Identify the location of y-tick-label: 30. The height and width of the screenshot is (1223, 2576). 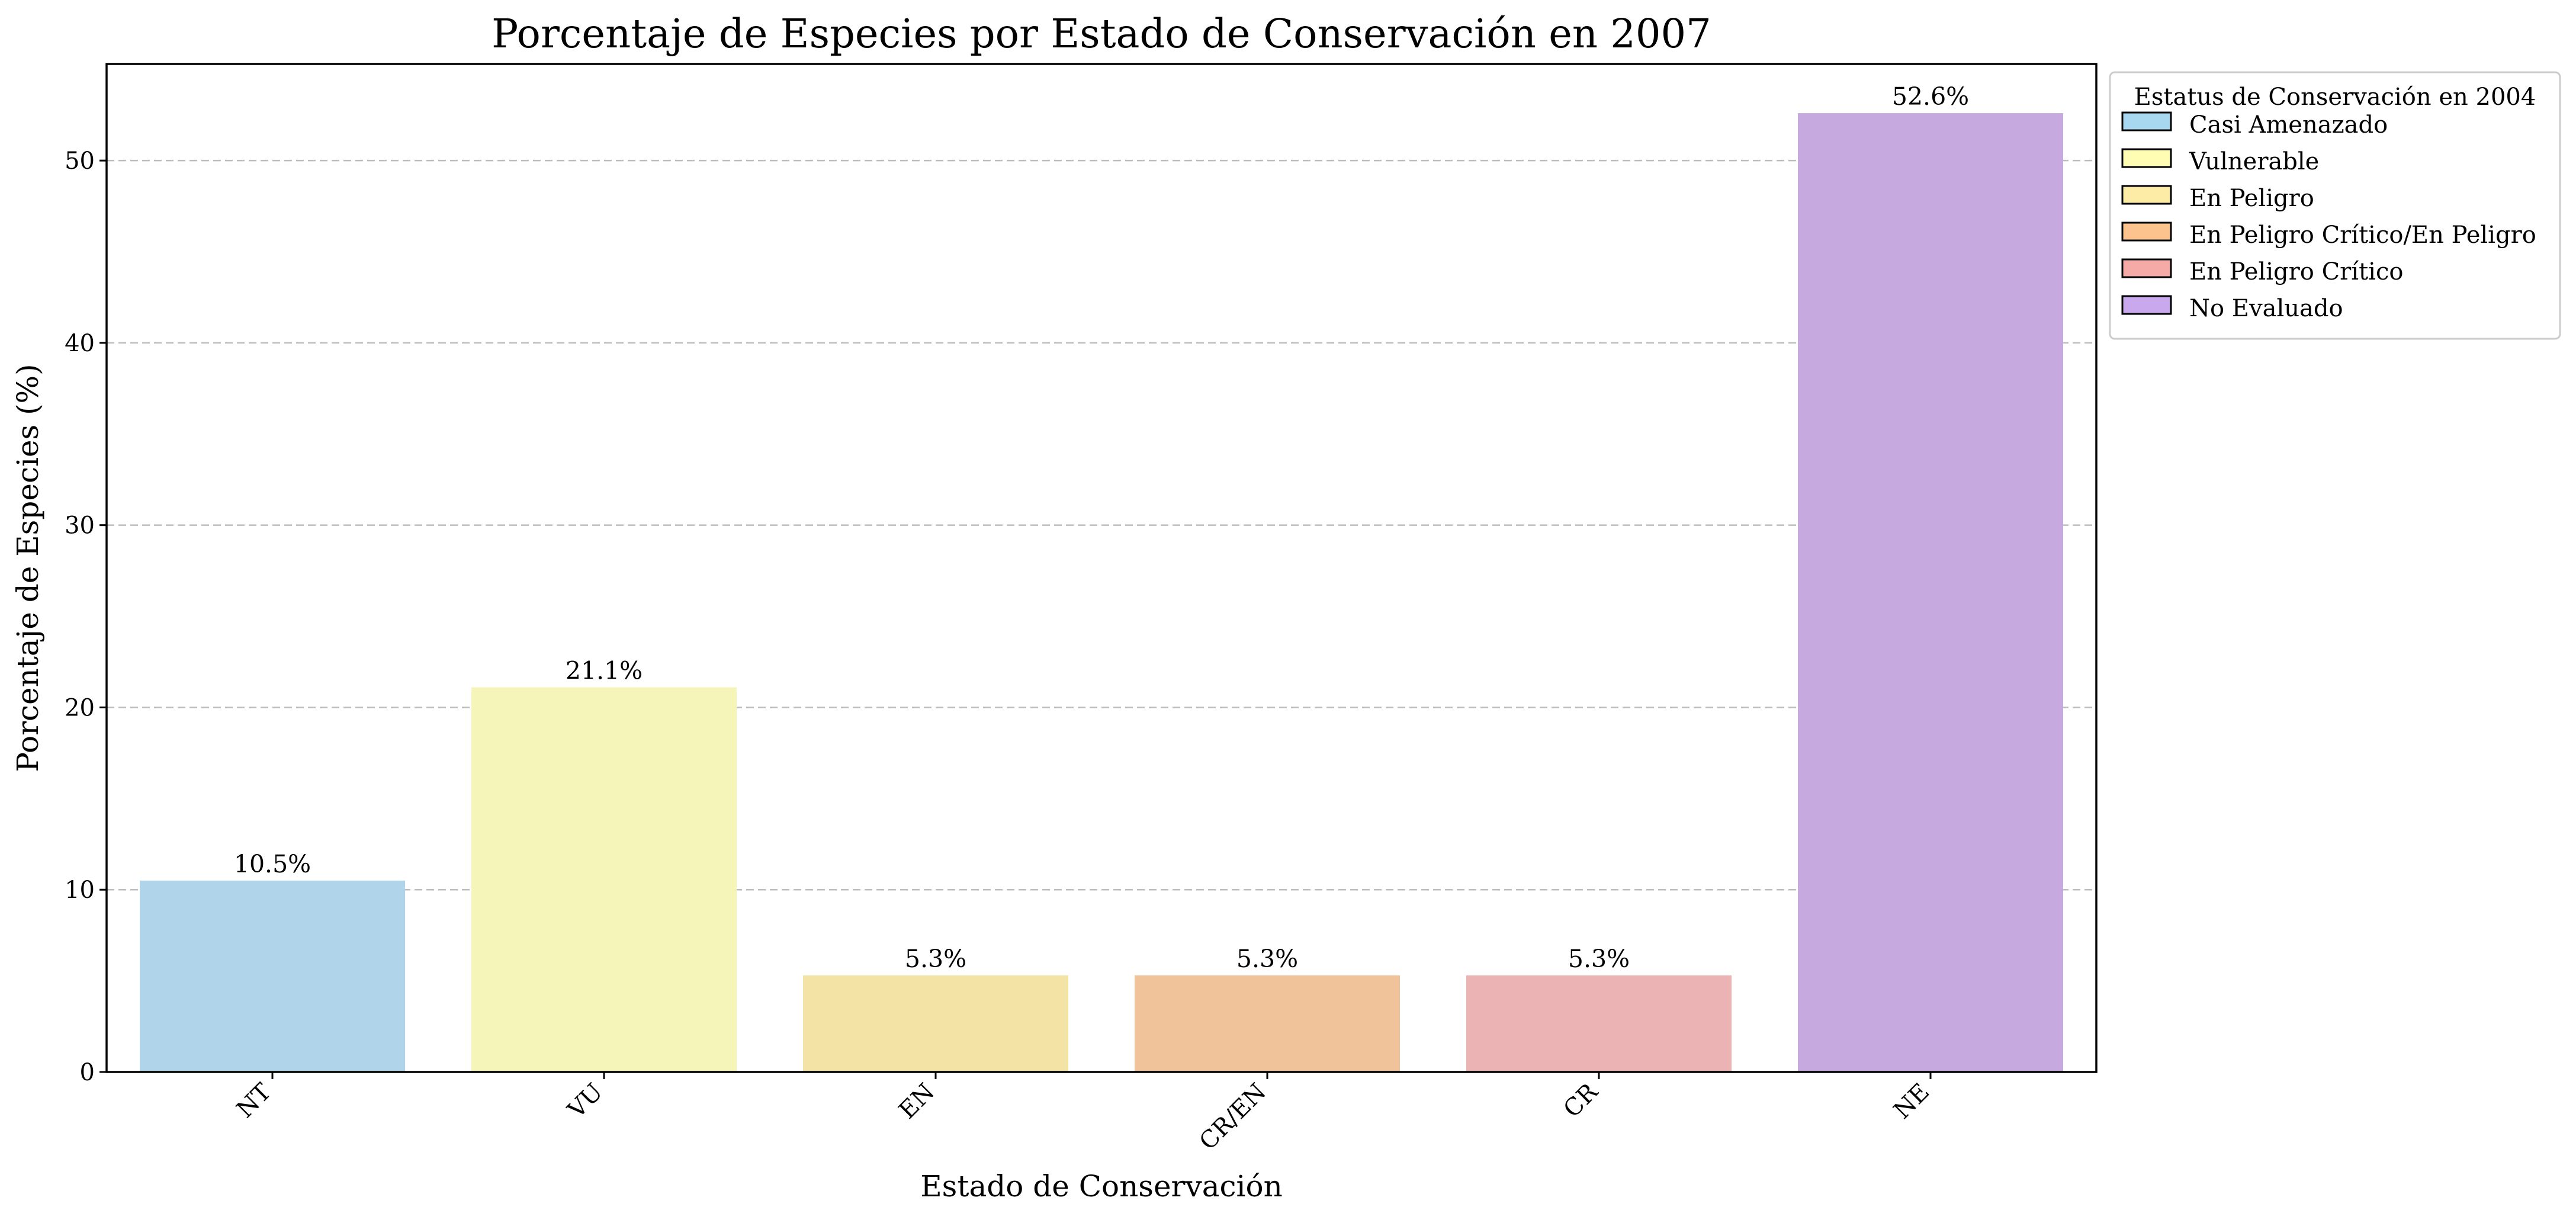
(80, 526).